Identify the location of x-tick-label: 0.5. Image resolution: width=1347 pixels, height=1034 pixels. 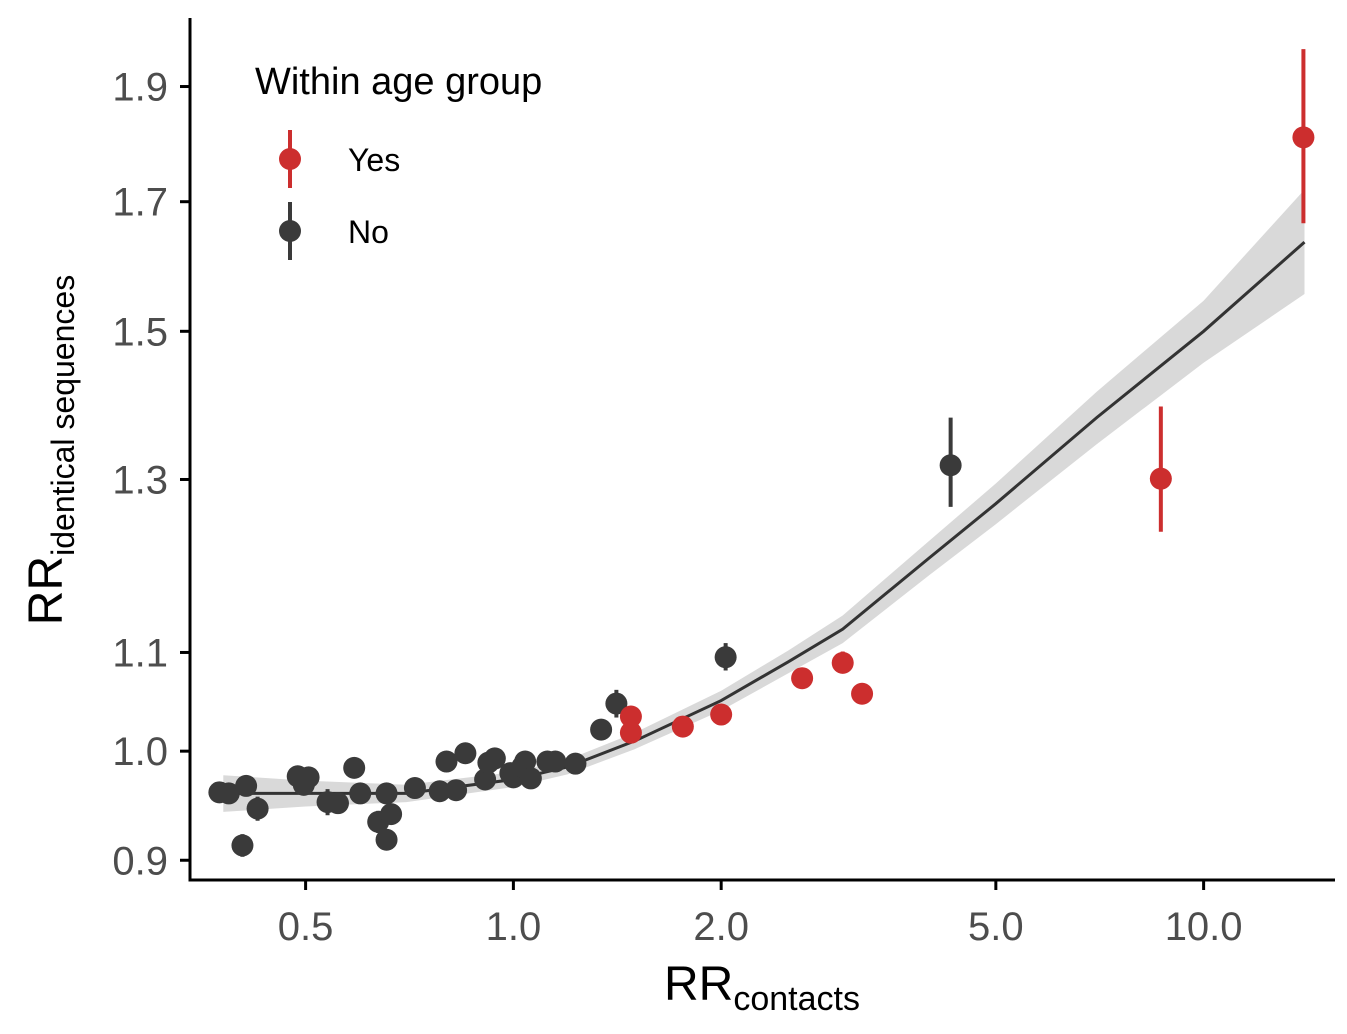
(306, 927).